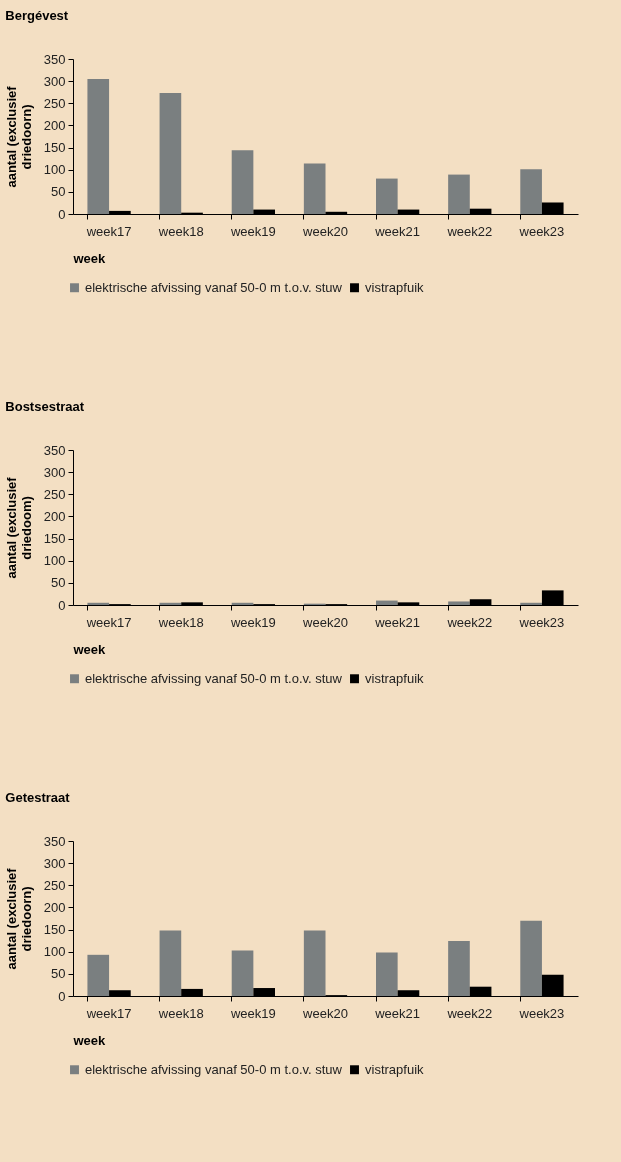  Describe the element at coordinates (38, 797) in the screenshot. I see `chart-title: Getestraat` at that location.